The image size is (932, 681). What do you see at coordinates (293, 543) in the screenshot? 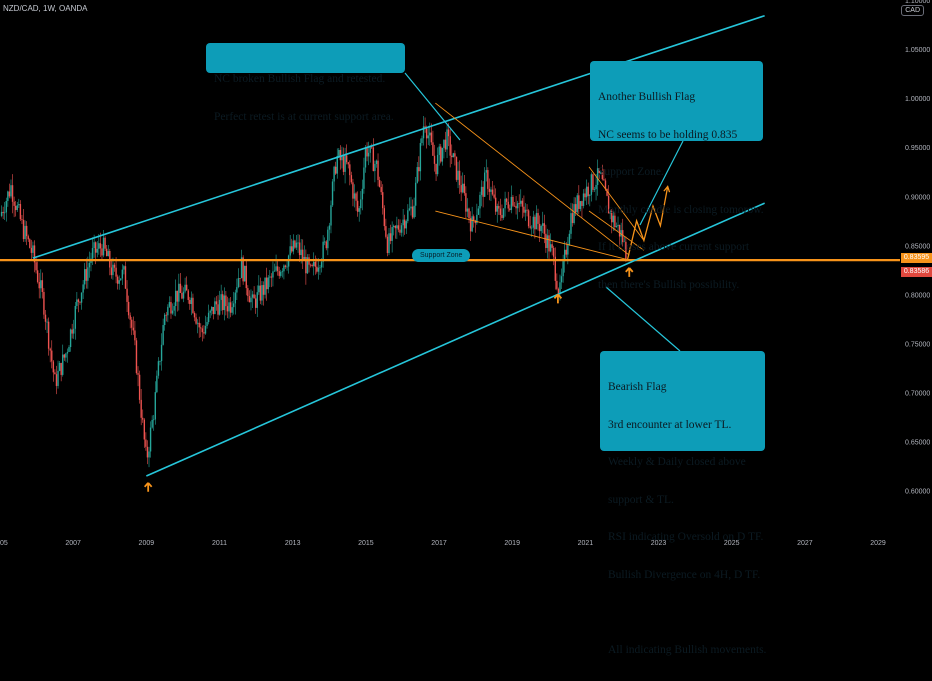
I see `x-tick-label: 2013` at bounding box center [293, 543].